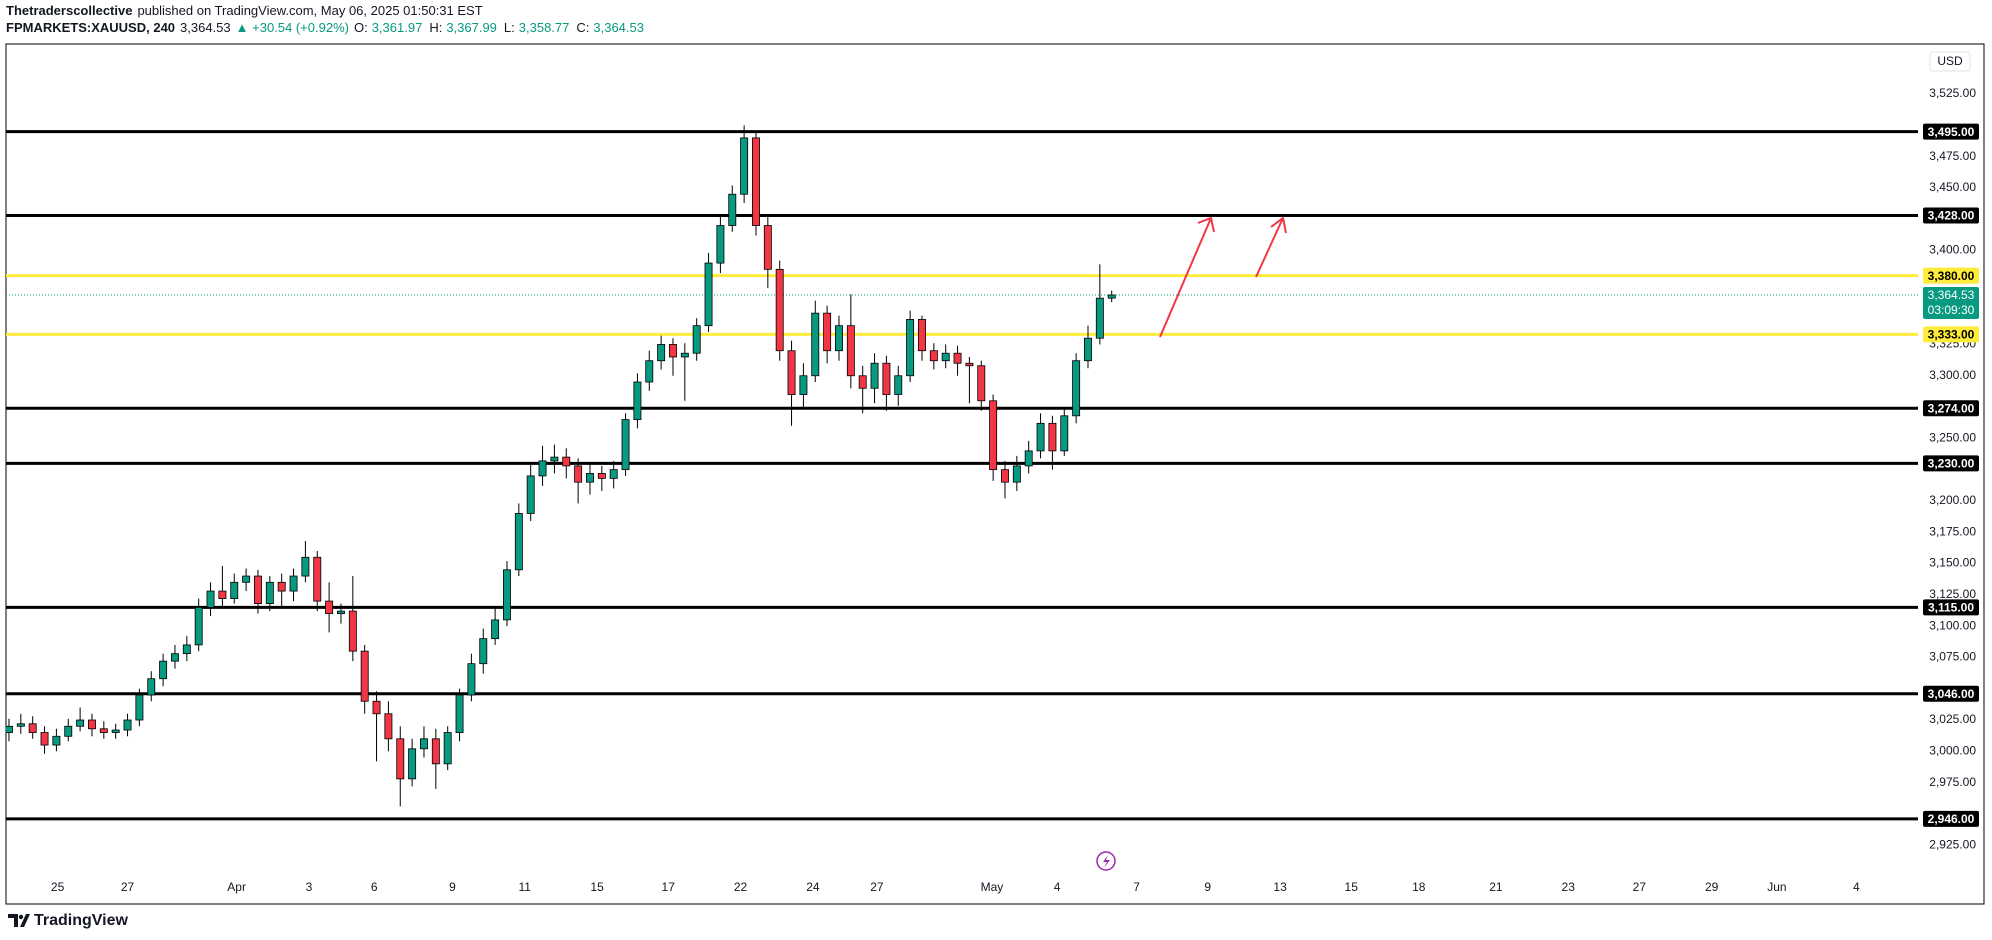 The width and height of the screenshot is (1992, 940). Describe the element at coordinates (1712, 887) in the screenshot. I see `x-tick-label: 29` at that location.